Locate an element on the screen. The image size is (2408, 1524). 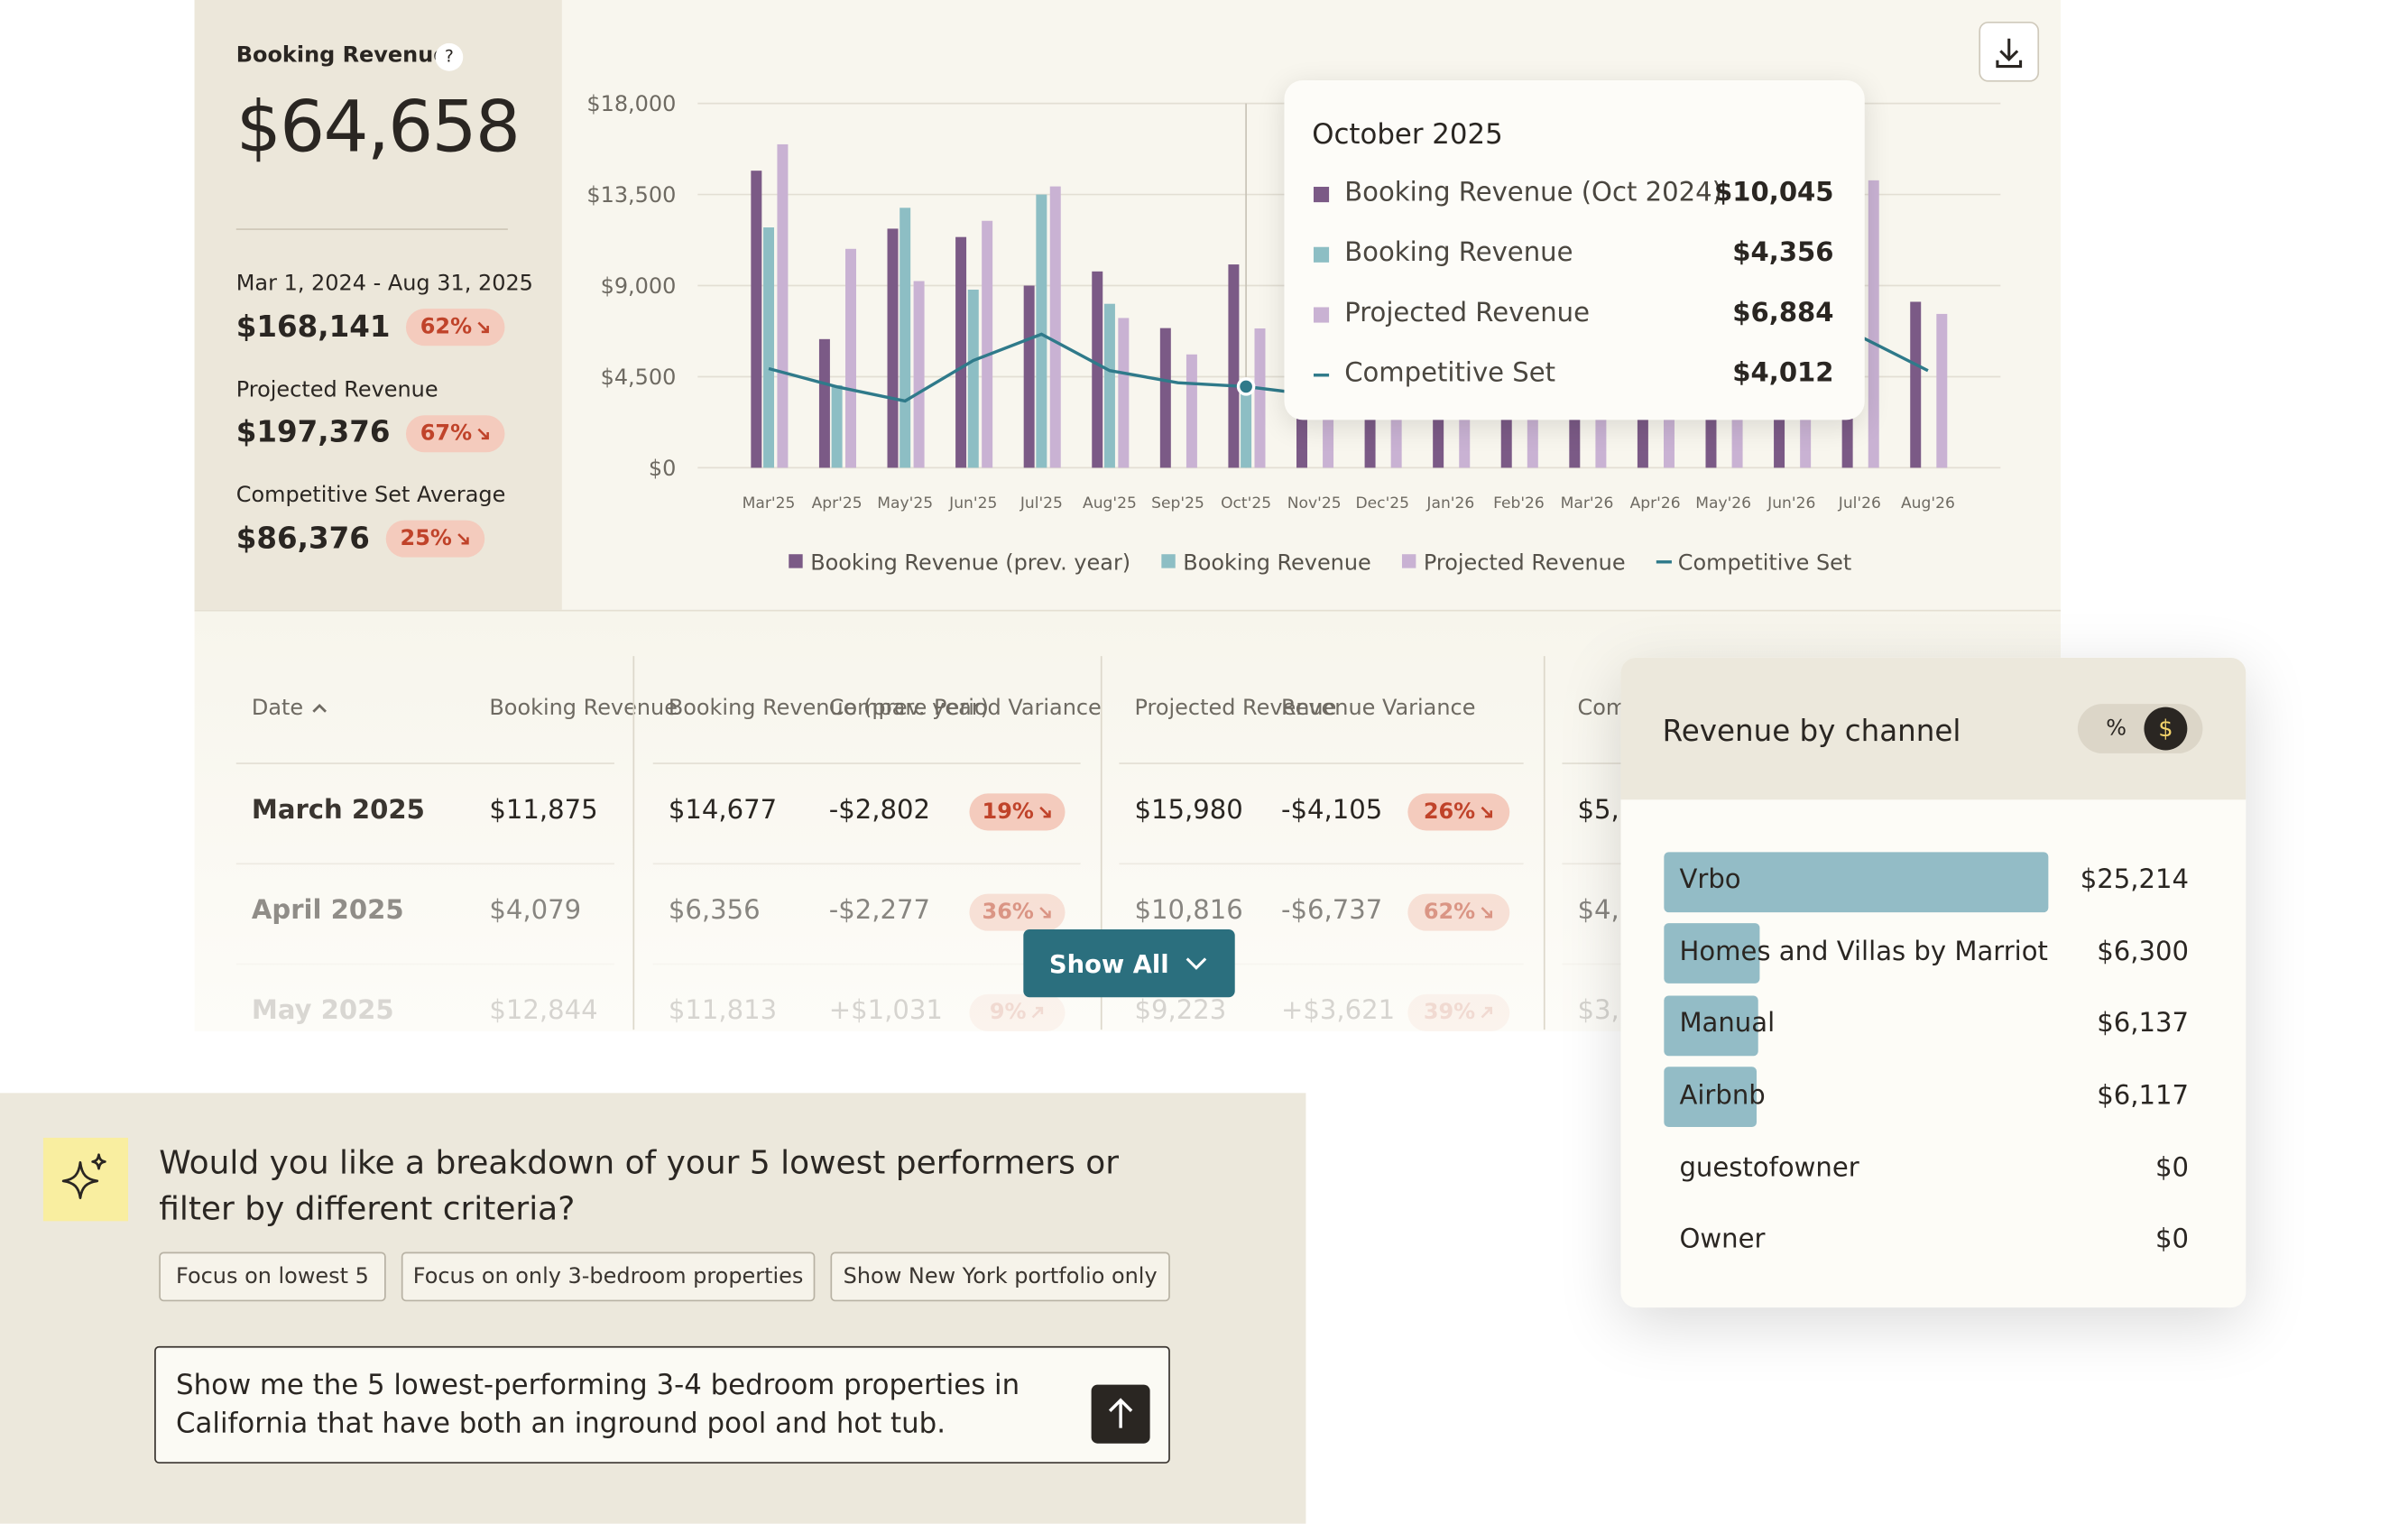
table-cell: $10,816 is located at coordinates (1188, 911).